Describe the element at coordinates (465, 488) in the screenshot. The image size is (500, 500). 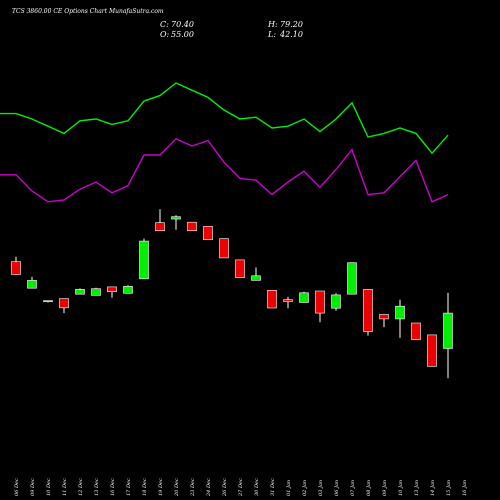
I see `x-tick-label: 16 Jan` at that location.